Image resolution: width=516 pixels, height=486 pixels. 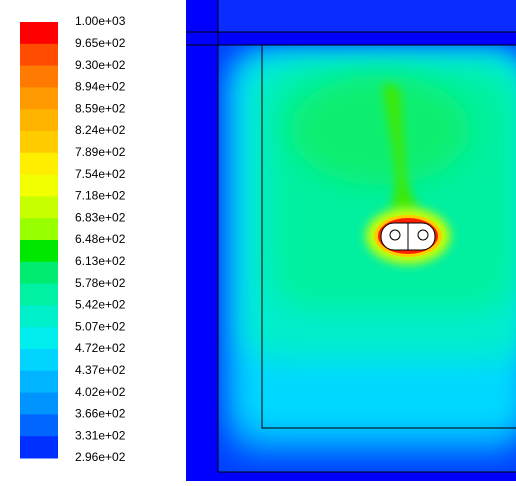 I want to click on legend-label: 8.94e+02, so click(x=100, y=87).